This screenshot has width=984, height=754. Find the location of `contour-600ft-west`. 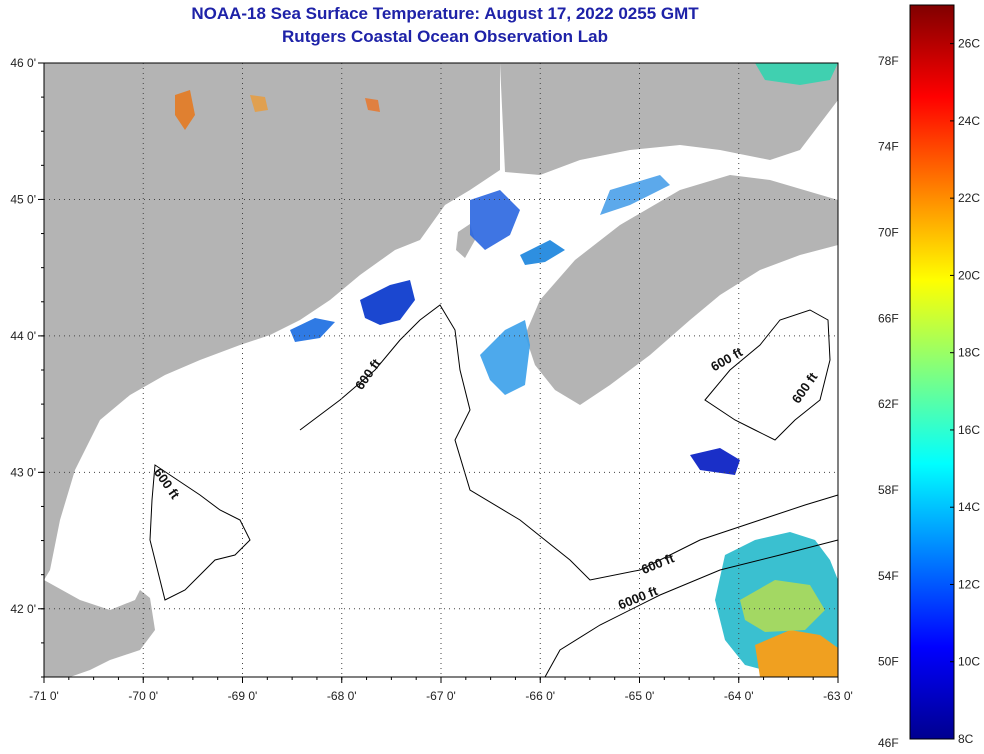

contour-600ft-west is located at coordinates (200, 532).